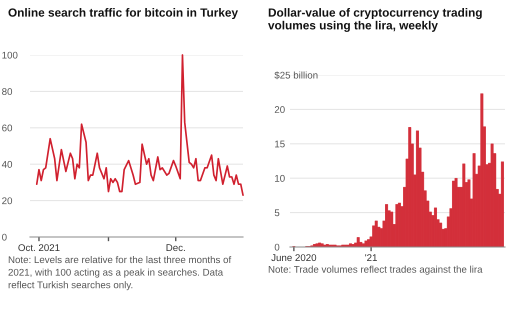 The image size is (512, 322). I want to click on chart-title: Online search traffic for bitcoin in Turkey, so click(123, 14).